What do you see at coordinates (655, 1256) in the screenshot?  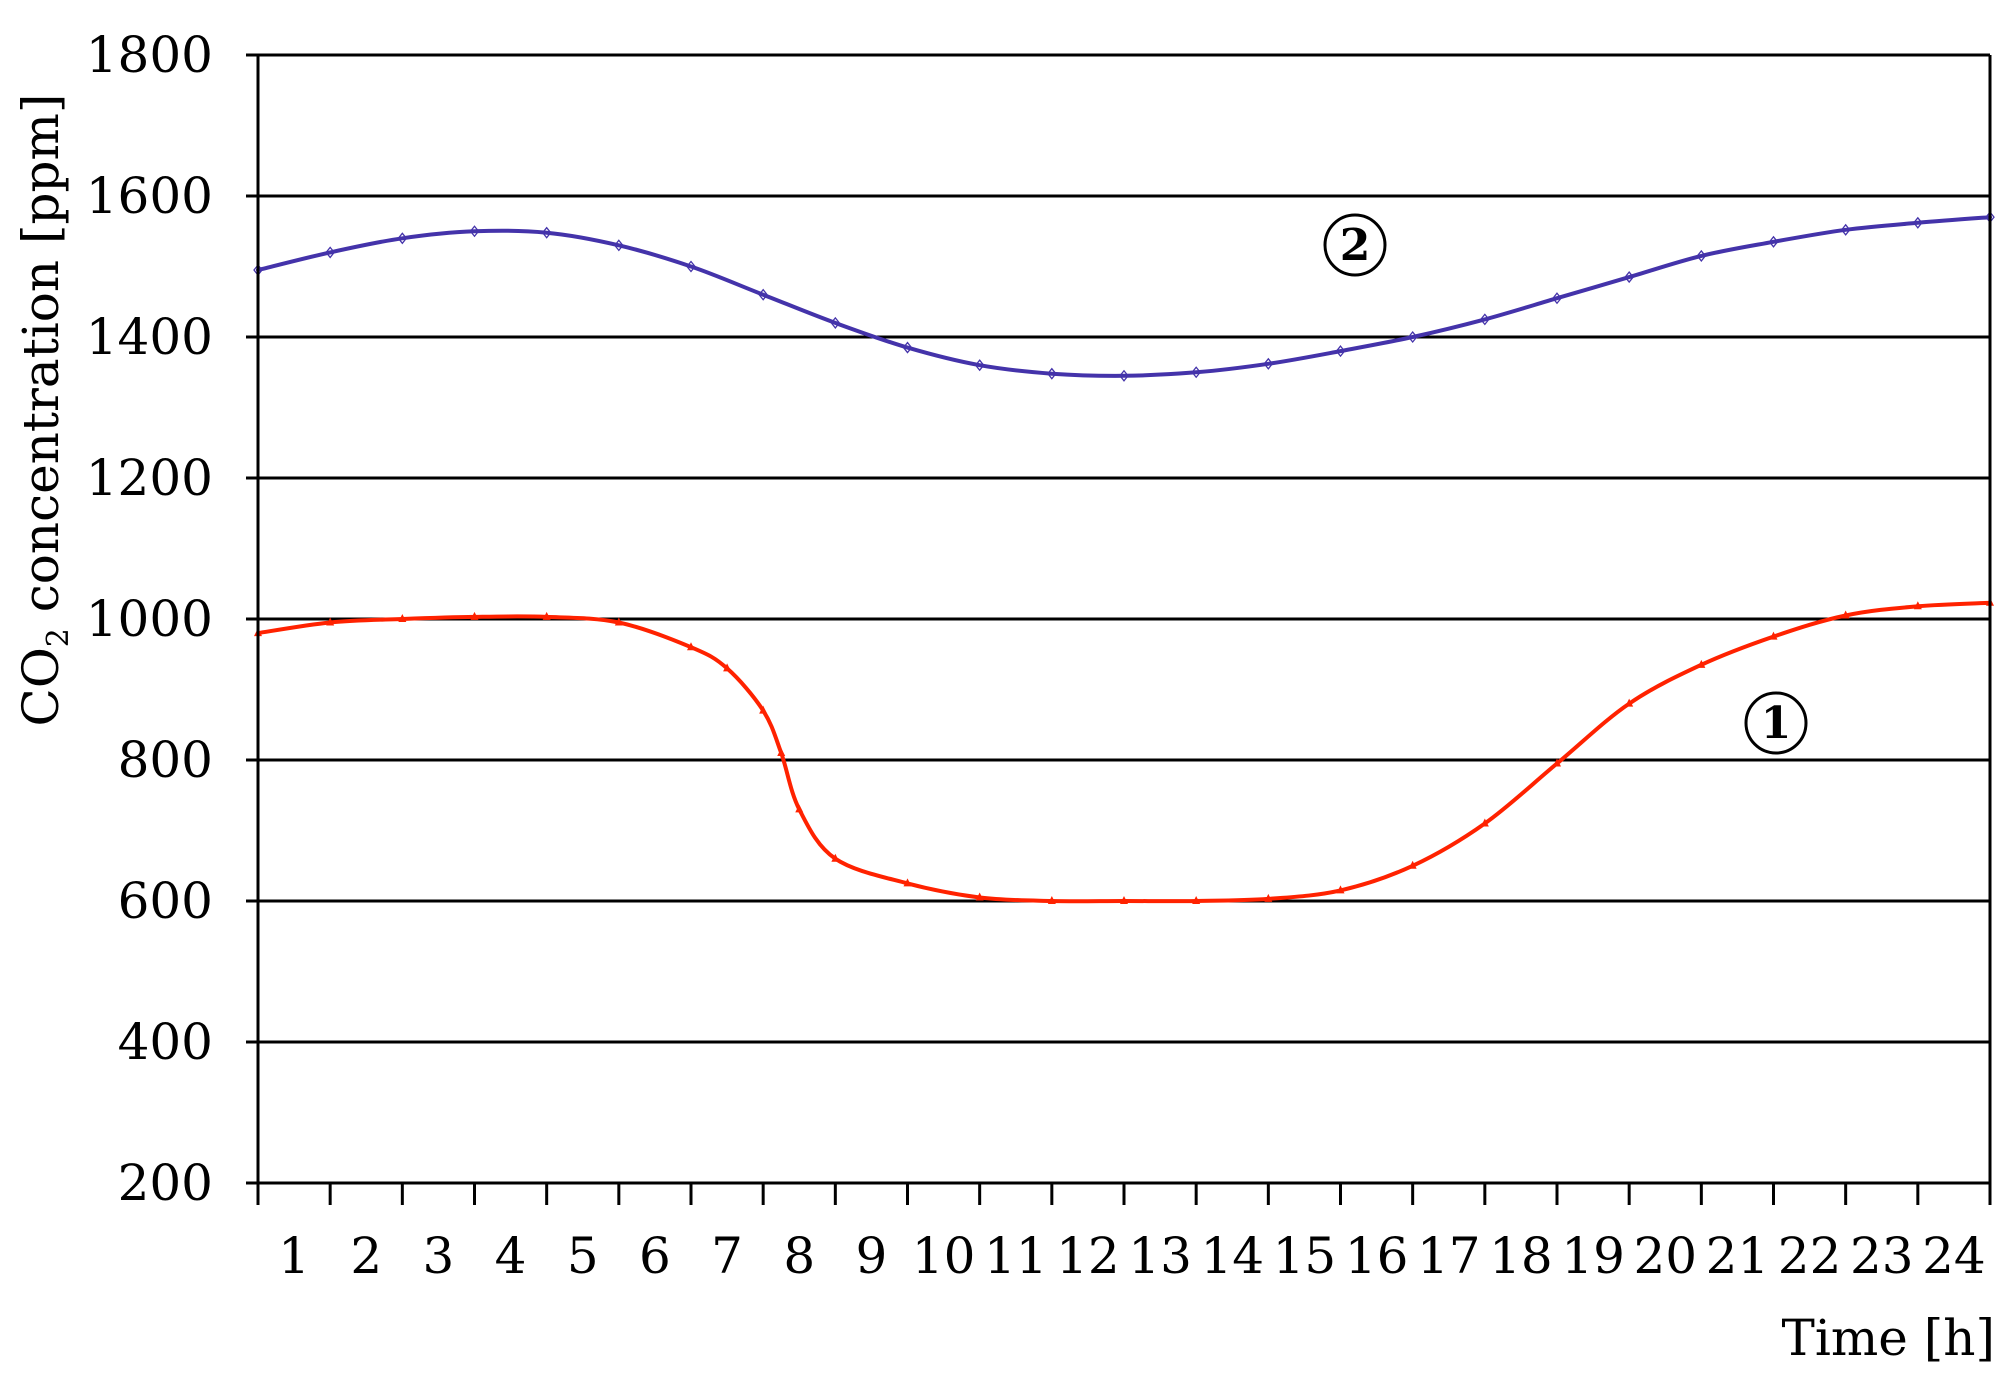 I see `x-tick-label: 6` at bounding box center [655, 1256].